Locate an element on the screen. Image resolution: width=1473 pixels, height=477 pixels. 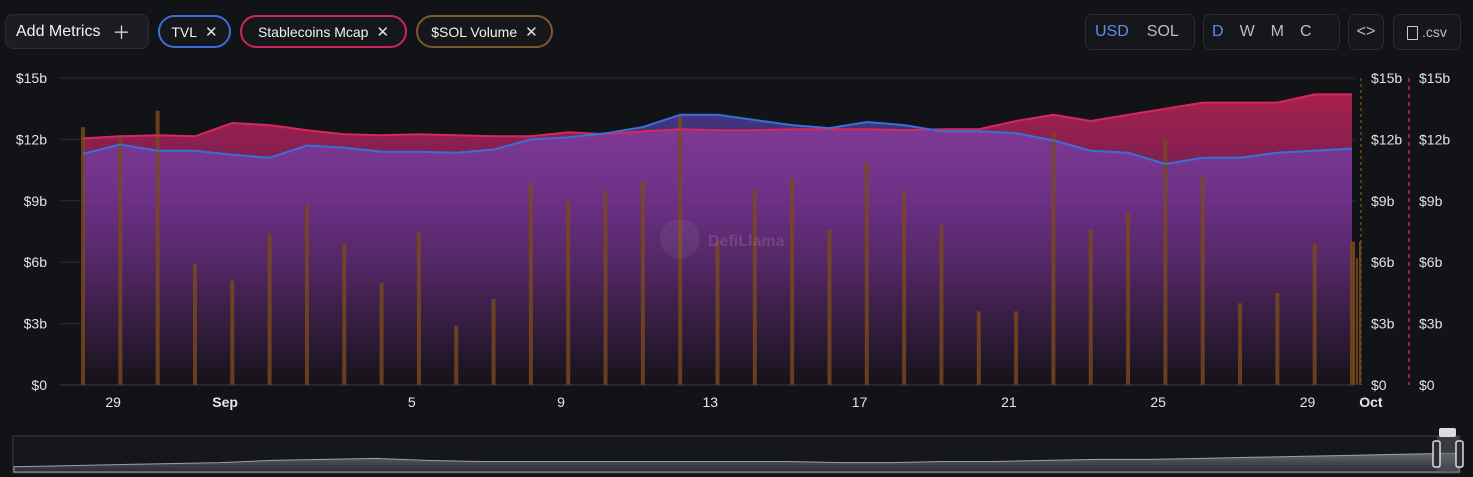
right-y-tick-label: $12b is located at coordinates (1386, 139).